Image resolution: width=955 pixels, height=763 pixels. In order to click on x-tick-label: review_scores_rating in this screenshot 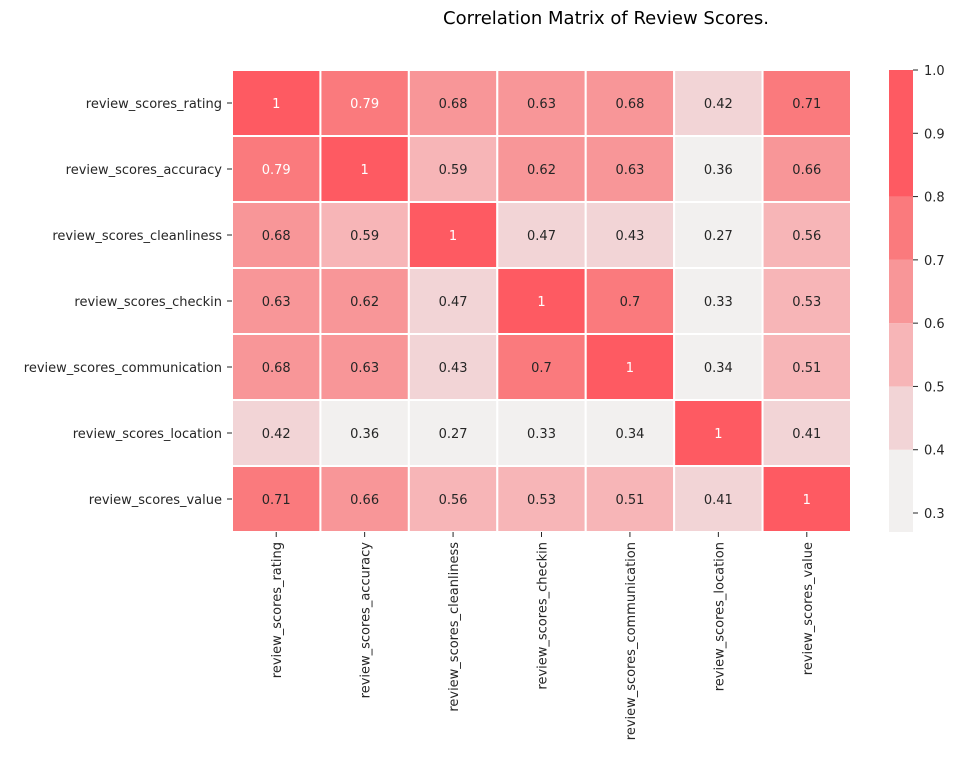, I will do `click(277, 610)`.